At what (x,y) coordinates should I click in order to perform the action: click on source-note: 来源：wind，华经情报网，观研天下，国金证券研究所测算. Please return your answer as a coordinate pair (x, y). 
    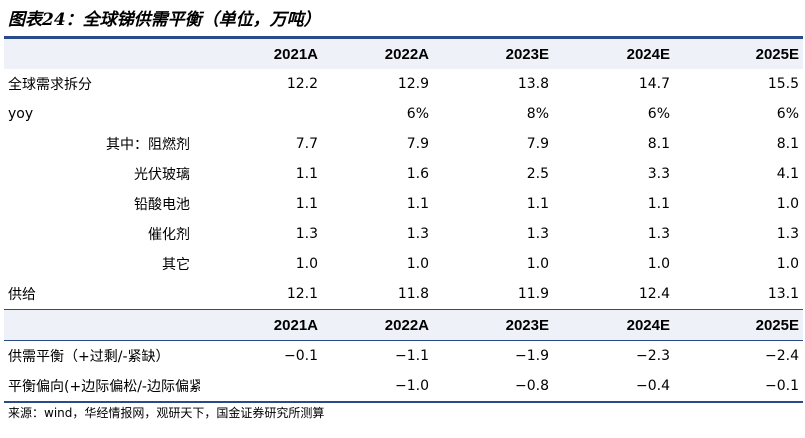
    Looking at the image, I should click on (166, 413).